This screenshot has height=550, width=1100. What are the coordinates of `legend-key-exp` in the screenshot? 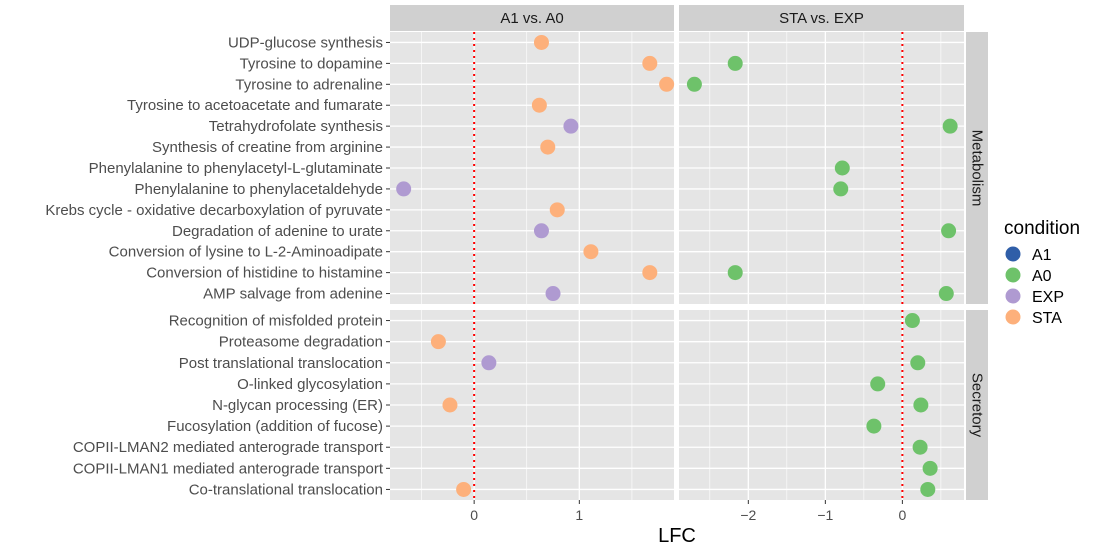 It's located at (1013, 296).